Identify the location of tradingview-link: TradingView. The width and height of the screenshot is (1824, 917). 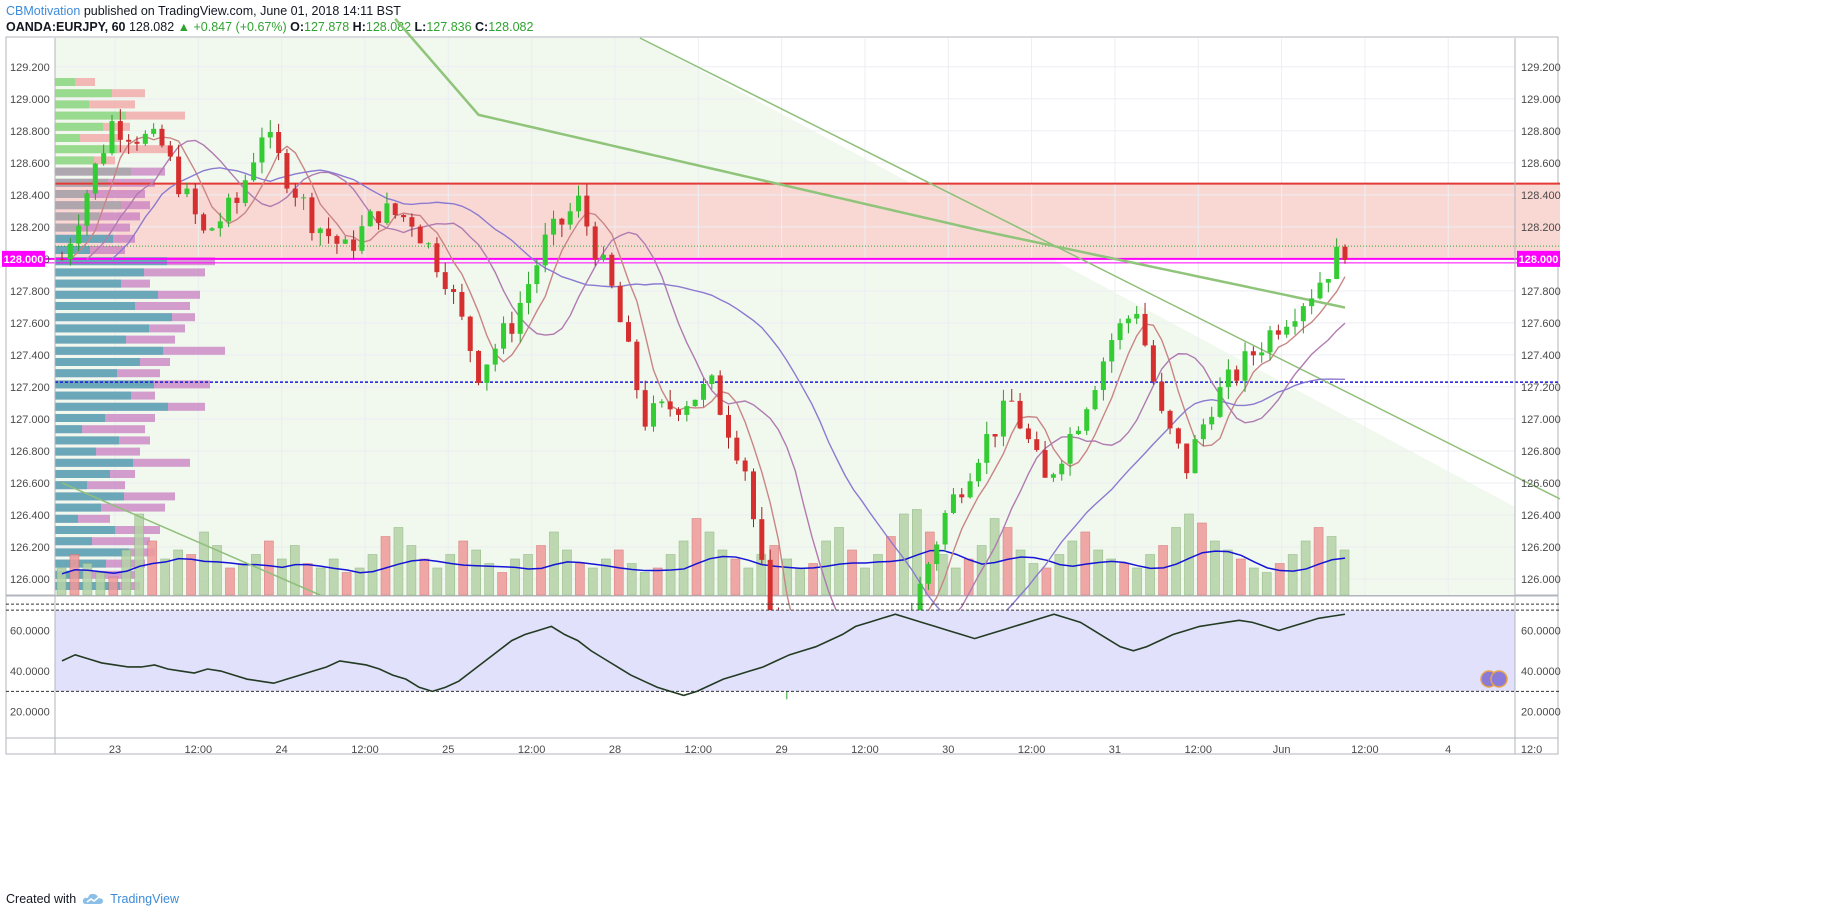
(144, 899).